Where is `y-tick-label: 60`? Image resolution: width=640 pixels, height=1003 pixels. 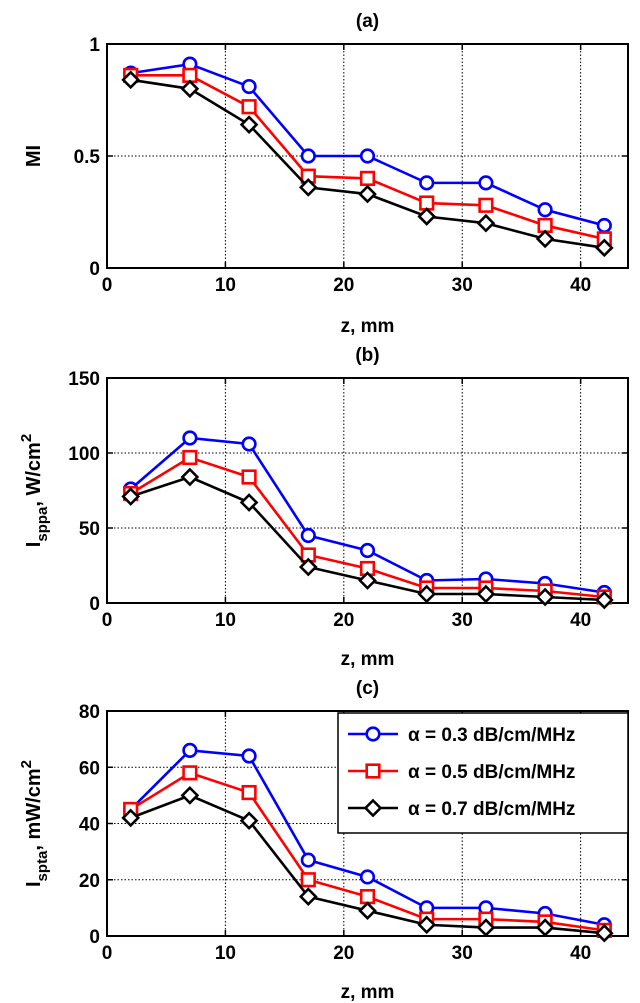
y-tick-label: 60 is located at coordinates (89, 768).